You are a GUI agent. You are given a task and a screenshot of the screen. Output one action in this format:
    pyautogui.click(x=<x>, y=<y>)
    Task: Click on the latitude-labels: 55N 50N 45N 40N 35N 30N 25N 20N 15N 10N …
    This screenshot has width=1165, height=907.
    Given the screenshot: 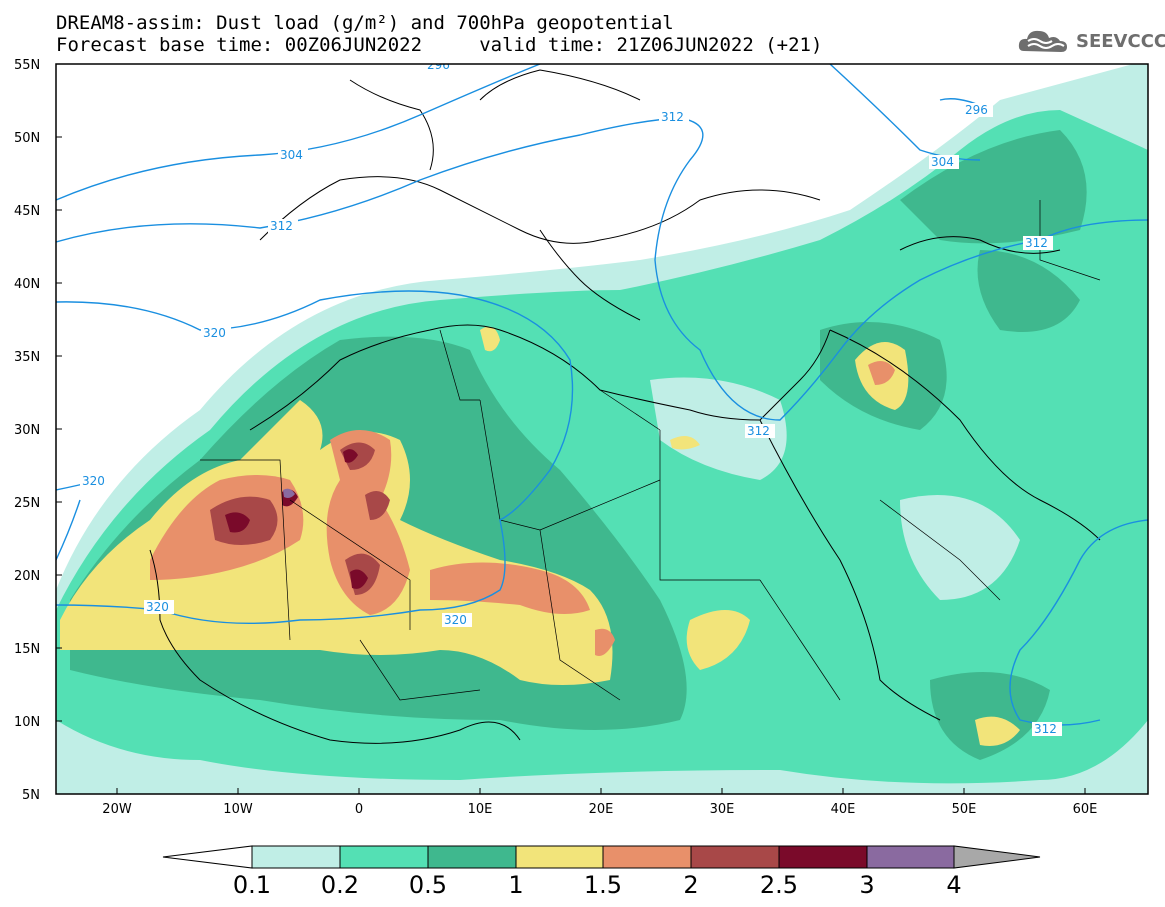 What is the action you would take?
    pyautogui.click(x=27, y=430)
    